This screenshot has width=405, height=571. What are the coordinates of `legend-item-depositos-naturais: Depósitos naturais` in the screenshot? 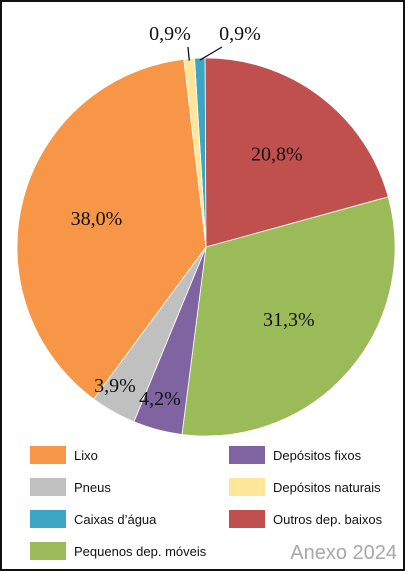 It's located at (305, 487).